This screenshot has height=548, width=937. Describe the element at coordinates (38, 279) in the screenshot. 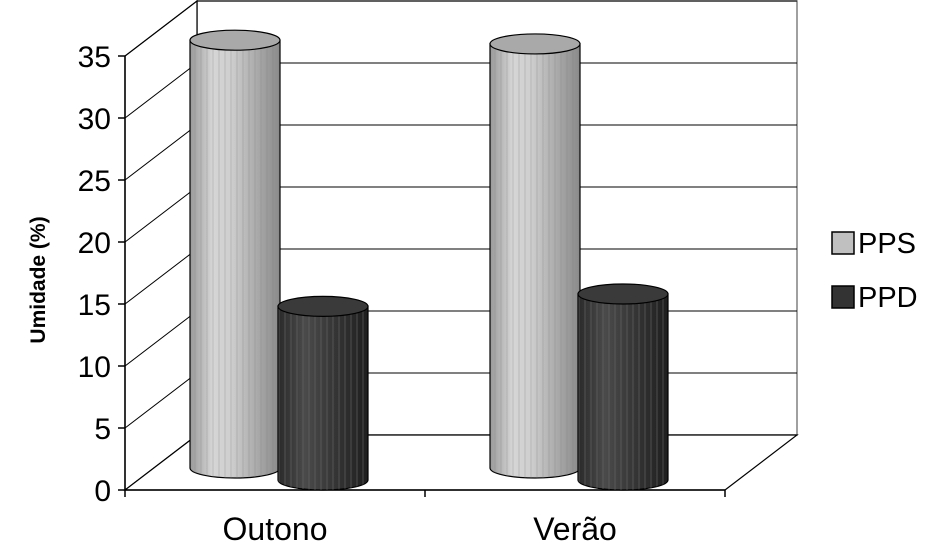

I see `y-axis-label: Umidade (%)` at that location.